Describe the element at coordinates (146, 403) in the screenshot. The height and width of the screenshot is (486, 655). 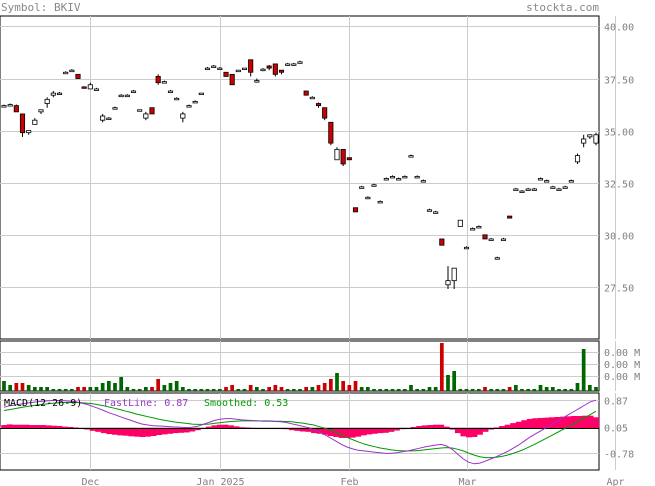
I see `macd-fastline-label: FastLine: 0.87` at that location.